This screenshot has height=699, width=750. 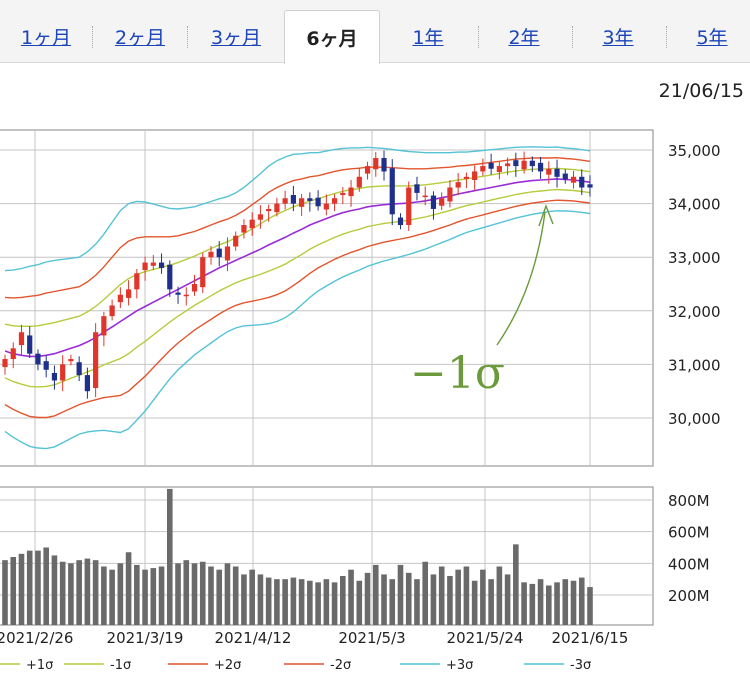 What do you see at coordinates (689, 596) in the screenshot?
I see `volume-axis-label: 200M` at bounding box center [689, 596].